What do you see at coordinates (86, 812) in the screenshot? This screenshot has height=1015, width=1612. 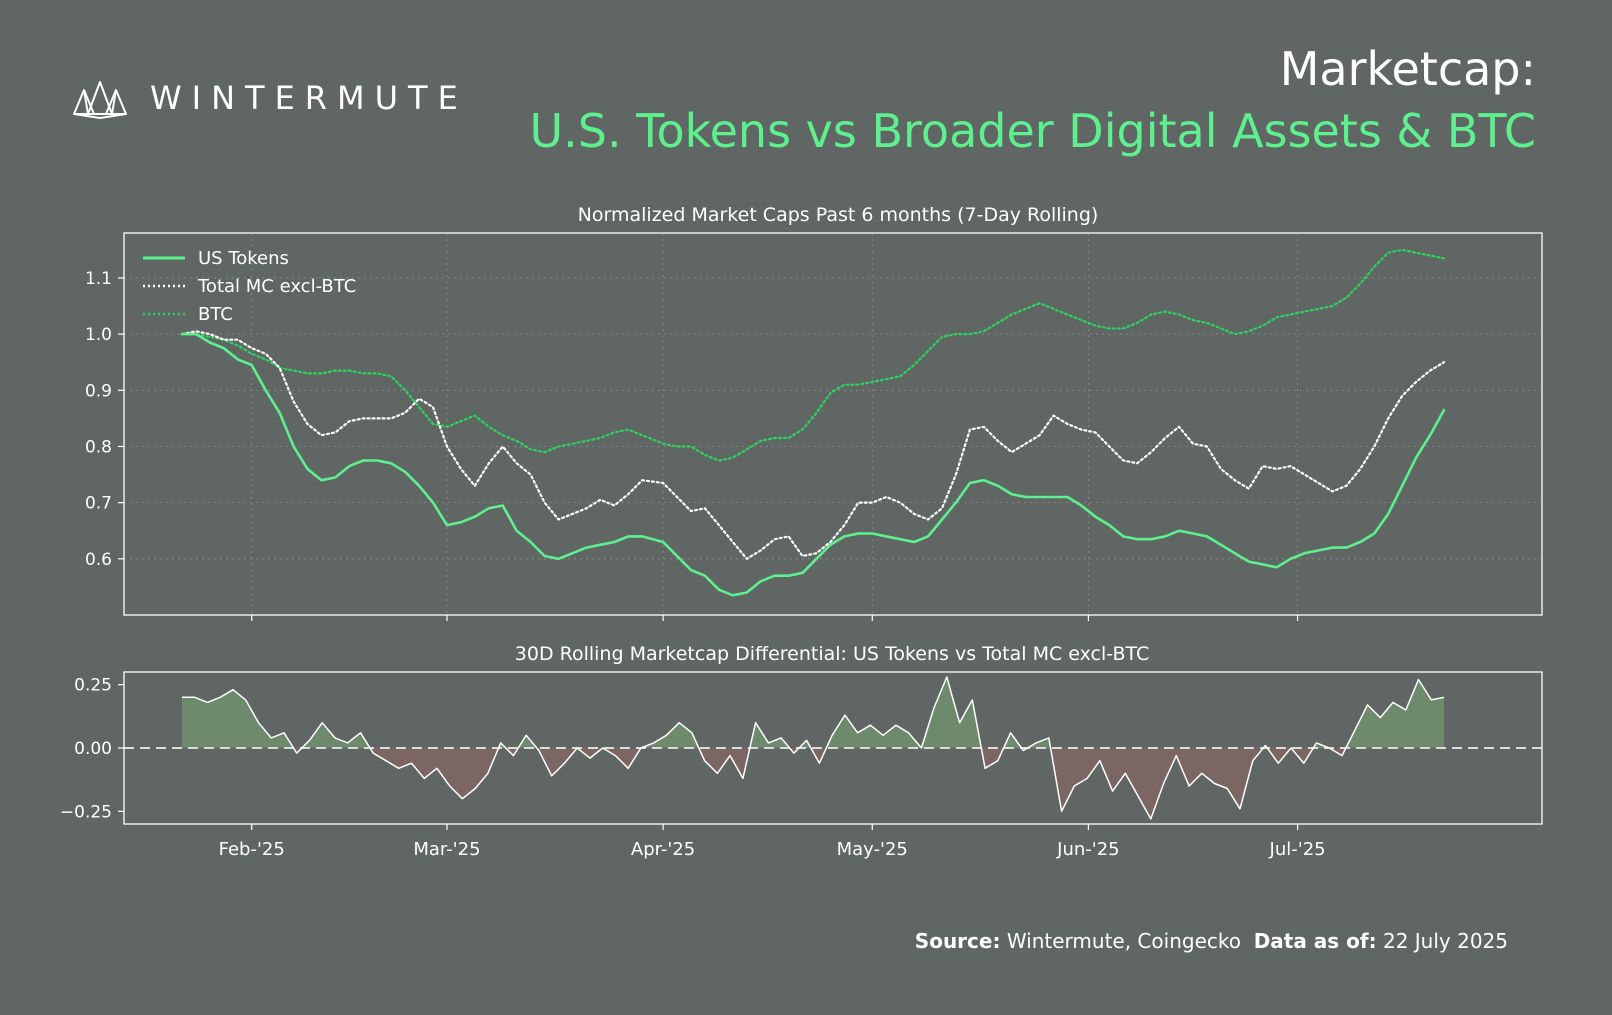 I see `bottom-ytick-label: −0.25` at bounding box center [86, 812].